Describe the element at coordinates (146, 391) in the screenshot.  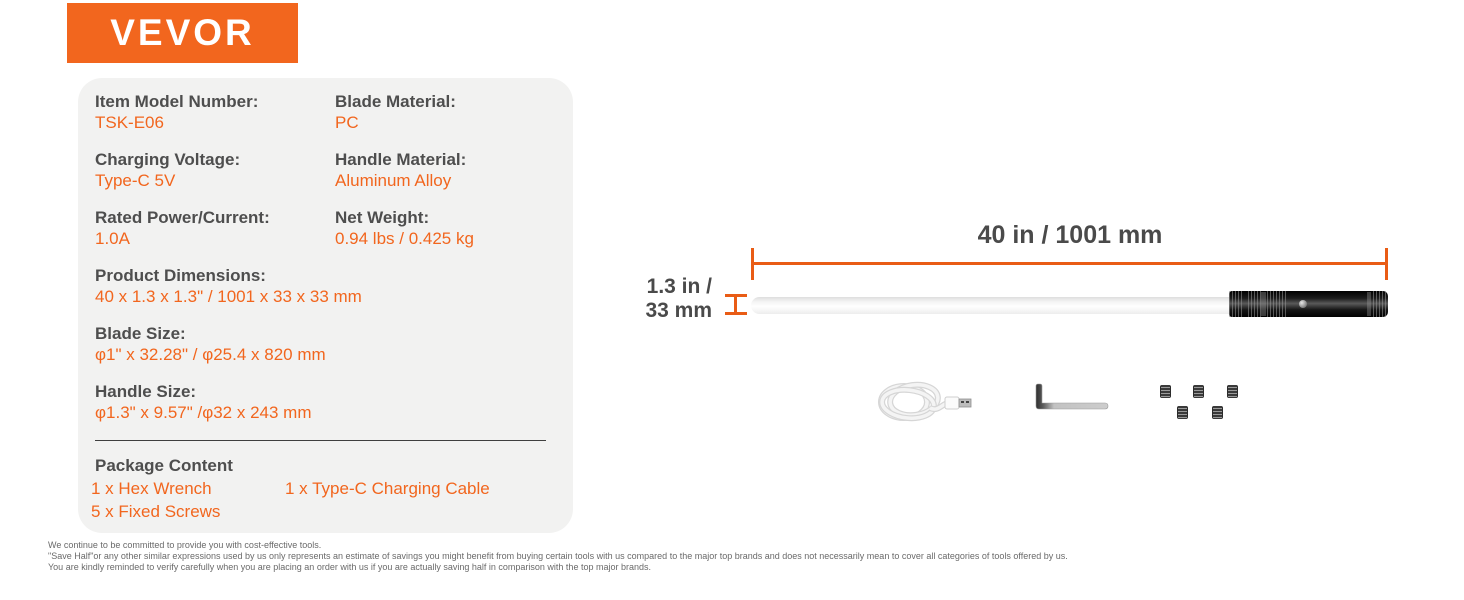
I see `spec-label: Handle Size:` at that location.